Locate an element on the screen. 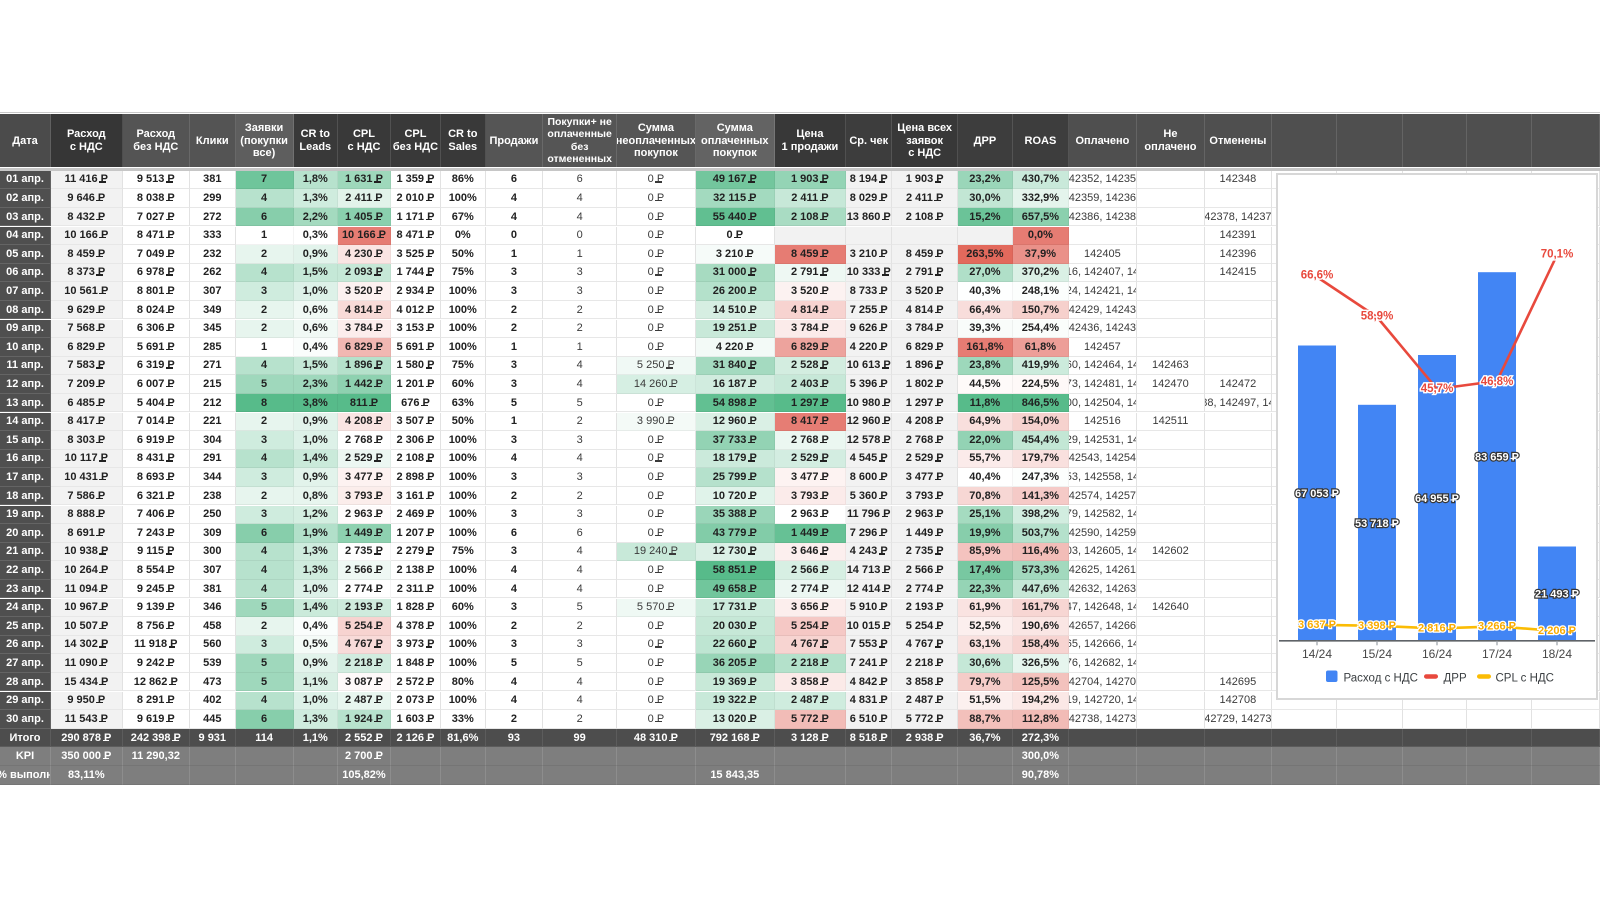  svg-text: Расход с НДС is located at coordinates (1381, 678).